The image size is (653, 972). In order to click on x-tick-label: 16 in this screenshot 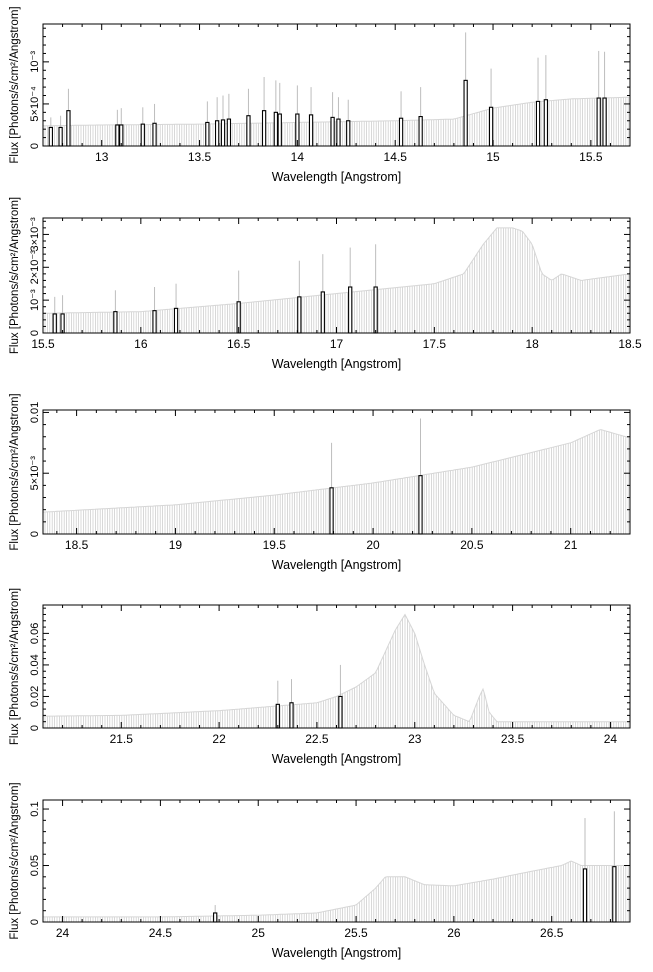, I will do `click(141, 344)`.